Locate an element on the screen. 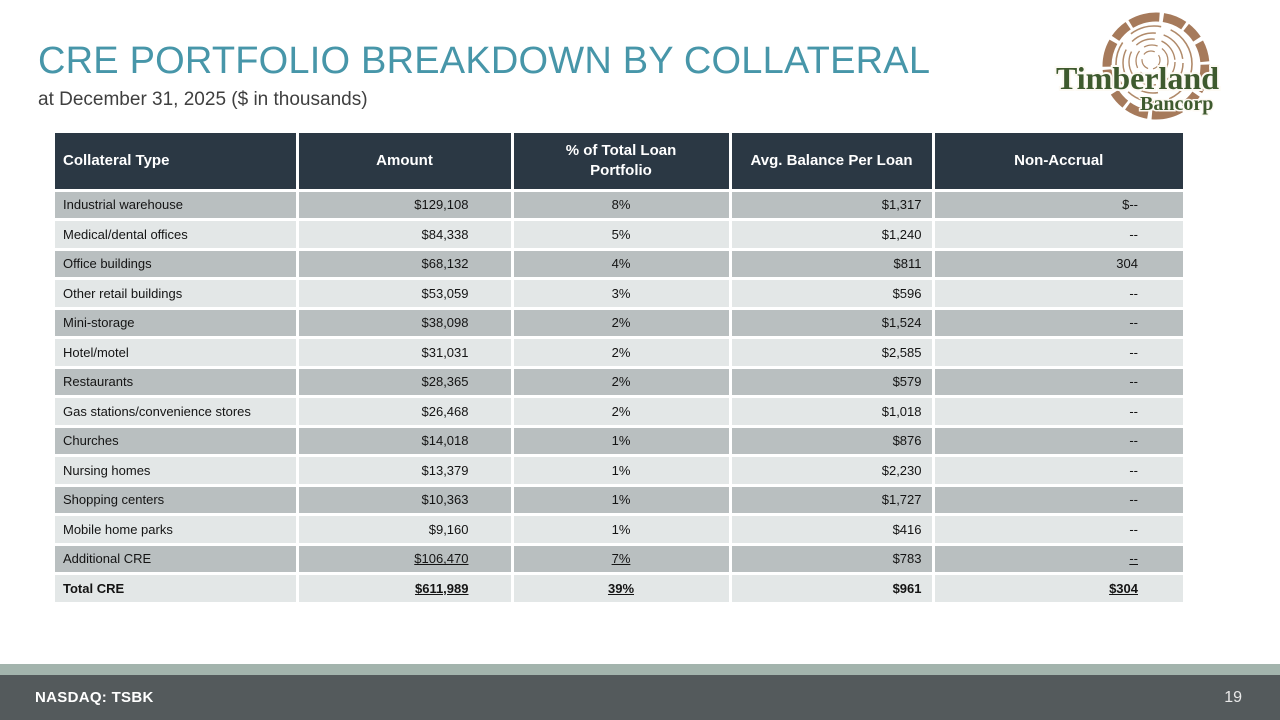 The width and height of the screenshot is (1280, 720). cell-amount: $28,365 is located at coordinates (405, 382).